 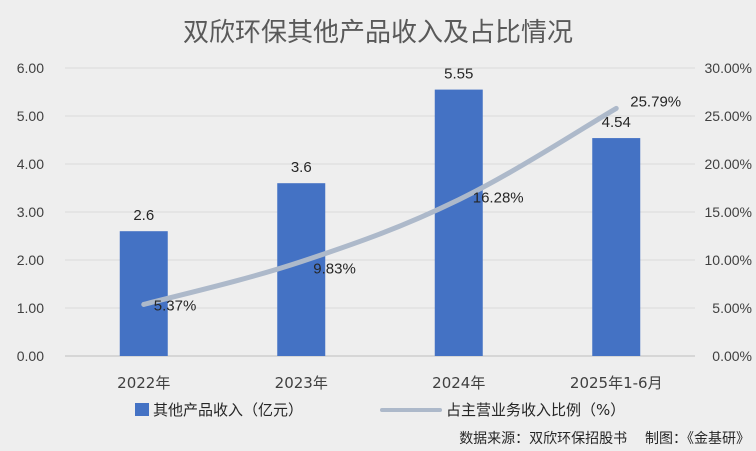 I want to click on left-tick-label: 1.00, so click(x=30, y=308).